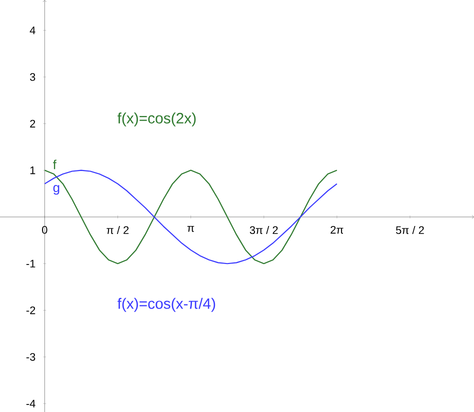  I want to click on y-tick-label: 1, so click(33, 170).